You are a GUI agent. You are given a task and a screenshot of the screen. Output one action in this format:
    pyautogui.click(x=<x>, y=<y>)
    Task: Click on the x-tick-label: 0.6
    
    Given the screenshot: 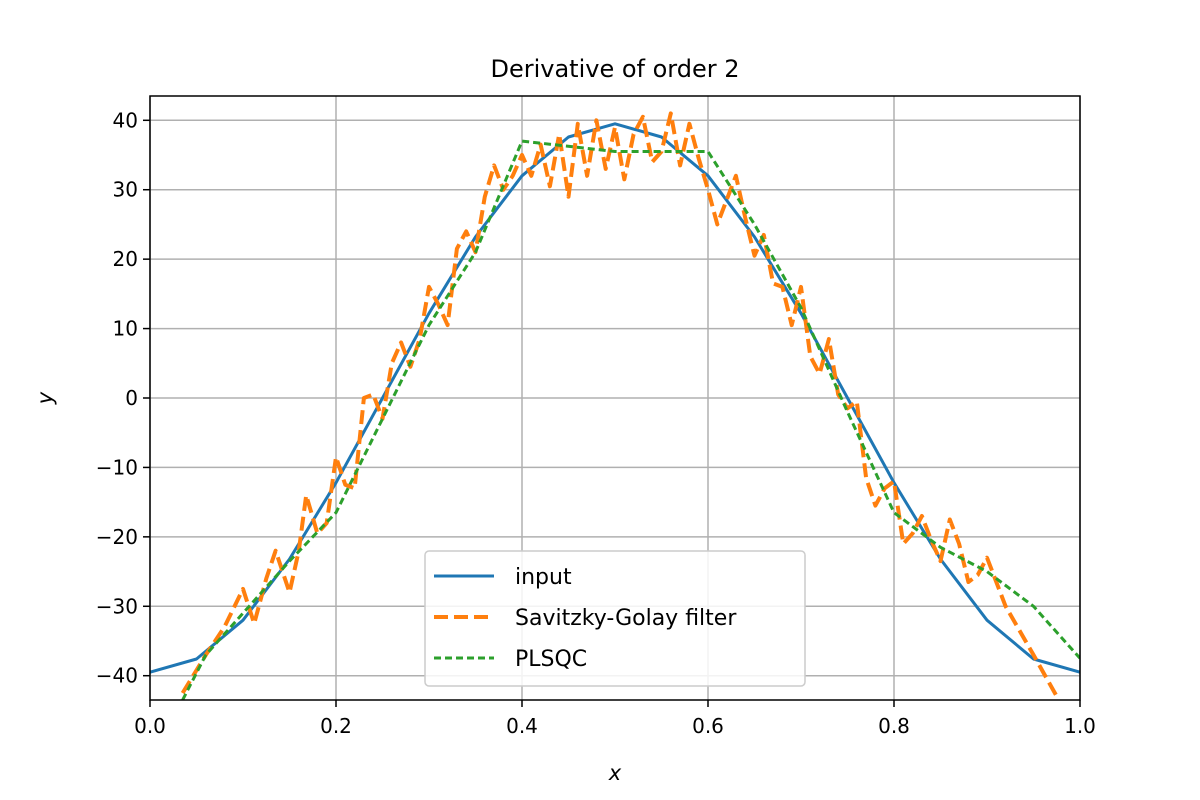 What is the action you would take?
    pyautogui.click(x=708, y=726)
    